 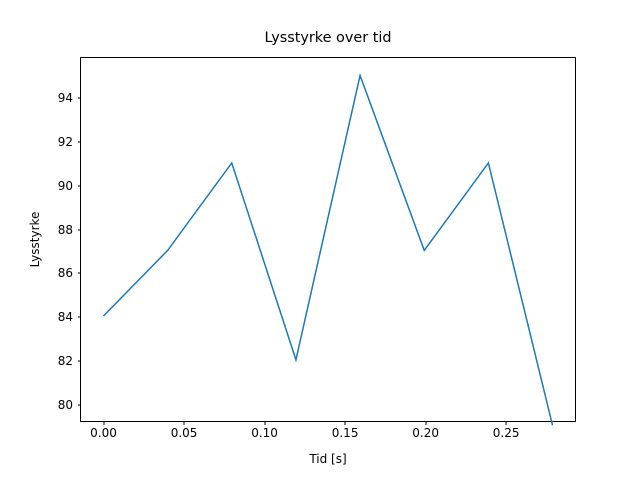 I want to click on x-tick-label: 0.15, so click(x=345, y=433).